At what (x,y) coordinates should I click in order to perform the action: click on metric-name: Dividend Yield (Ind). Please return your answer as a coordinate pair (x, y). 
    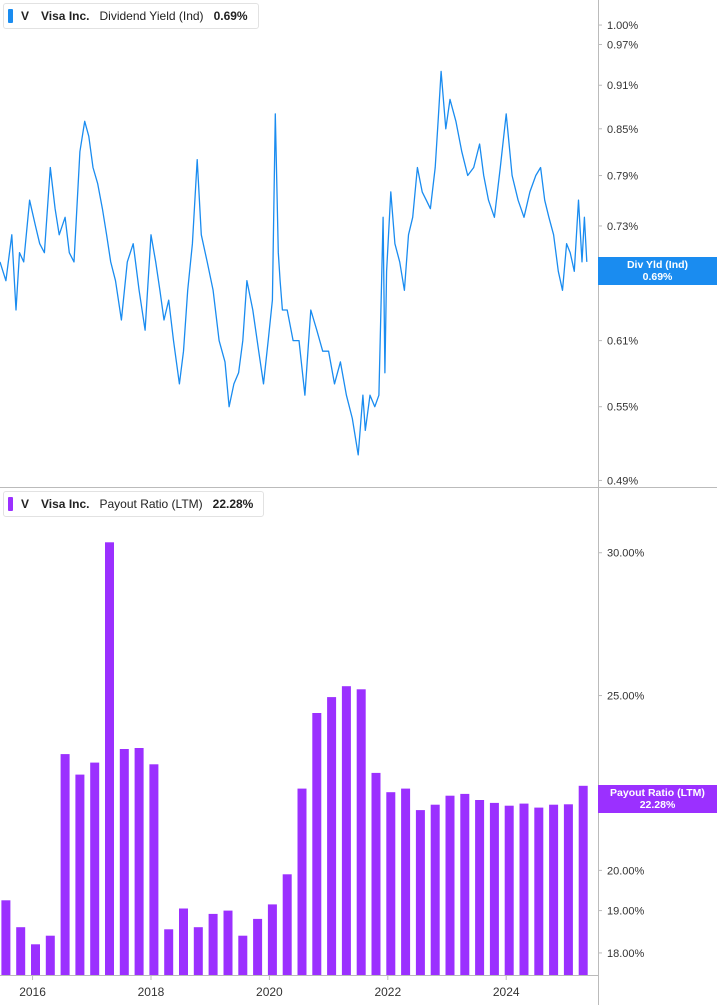
    Looking at the image, I should click on (151, 16).